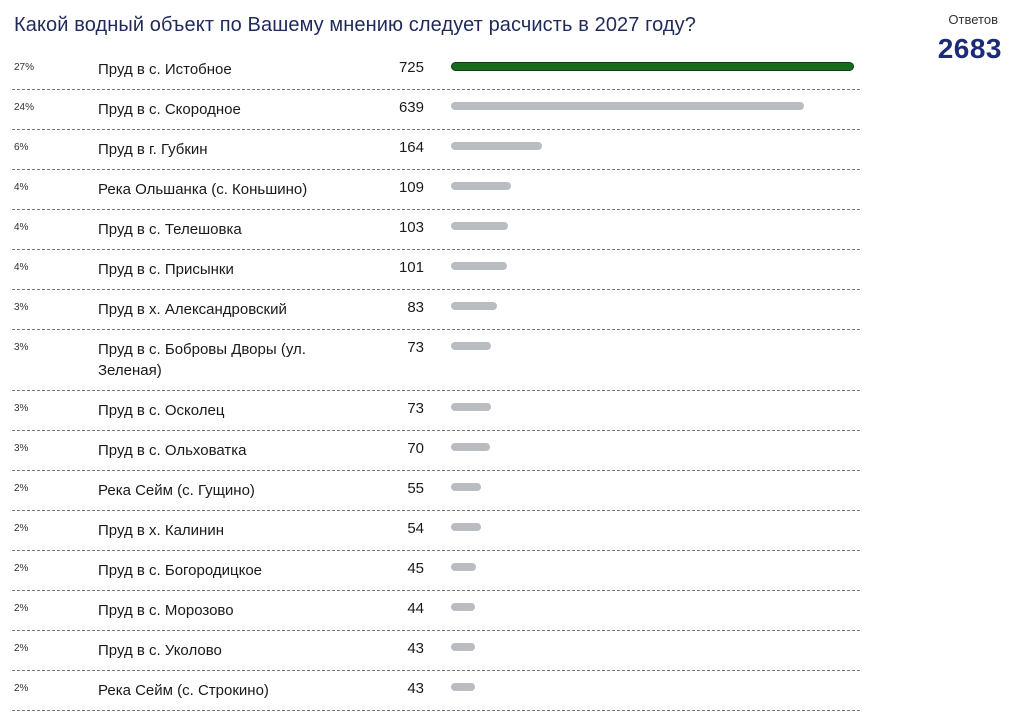  What do you see at coordinates (21, 147) in the screenshot?
I see `percent-label: 6%` at bounding box center [21, 147].